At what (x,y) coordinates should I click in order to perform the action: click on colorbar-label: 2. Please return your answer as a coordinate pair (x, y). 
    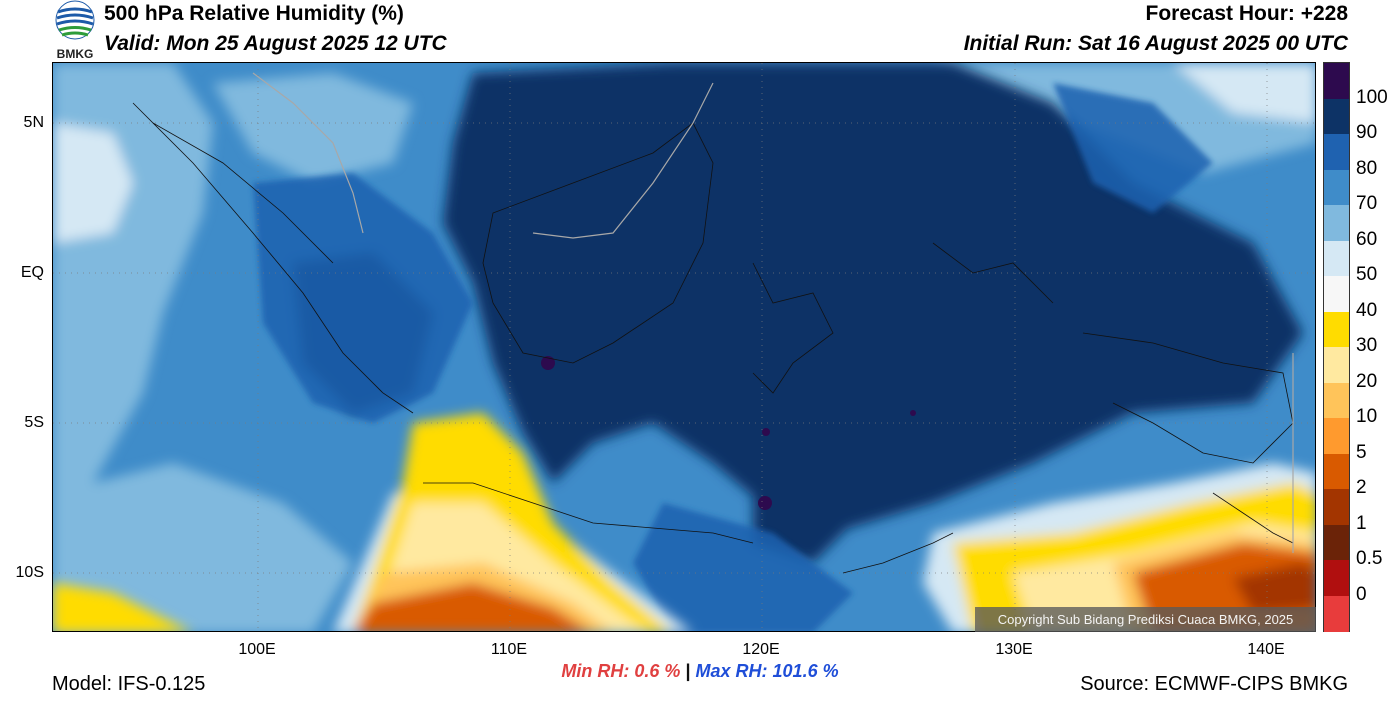
    Looking at the image, I should click on (1361, 487).